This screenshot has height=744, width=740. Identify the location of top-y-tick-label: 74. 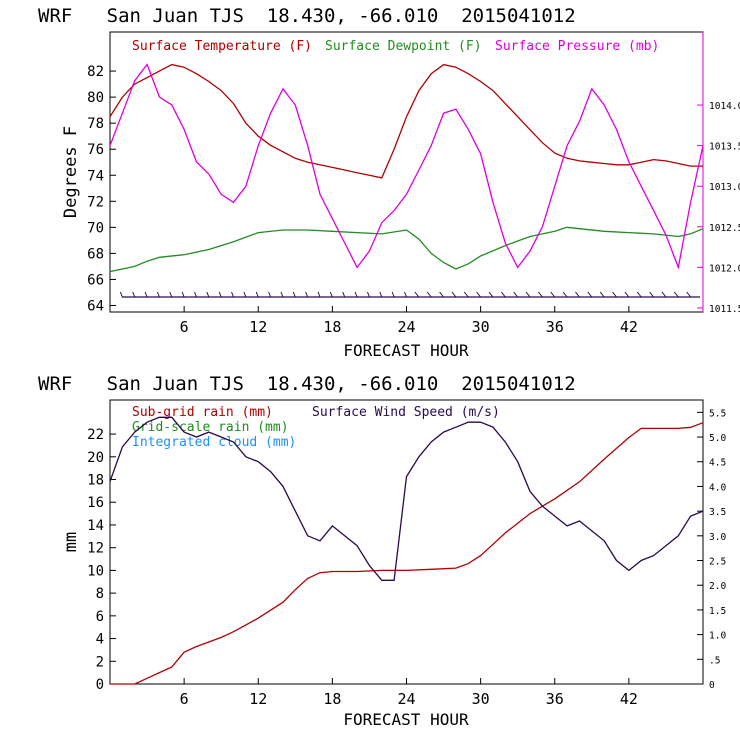
(95, 176).